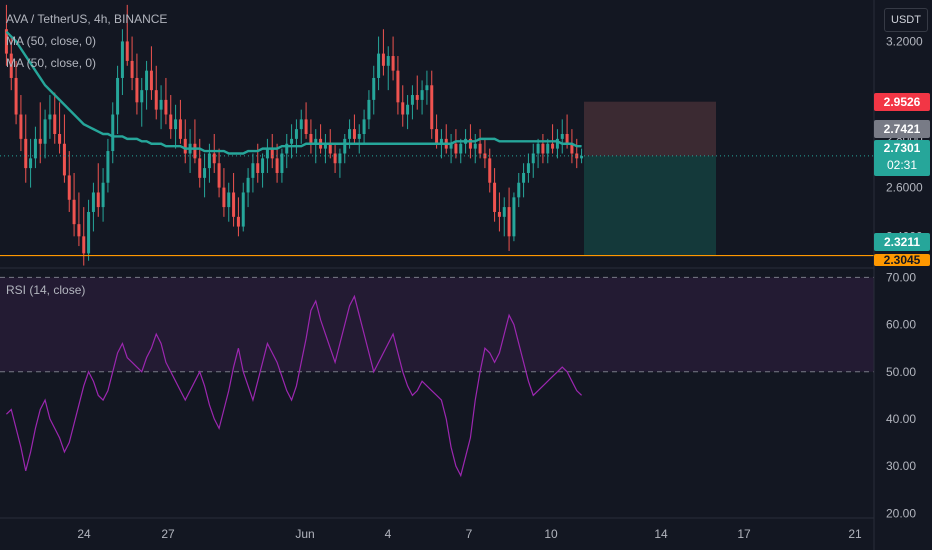  What do you see at coordinates (902, 102) in the screenshot?
I see `target-price-tag: 2.9526` at bounding box center [902, 102].